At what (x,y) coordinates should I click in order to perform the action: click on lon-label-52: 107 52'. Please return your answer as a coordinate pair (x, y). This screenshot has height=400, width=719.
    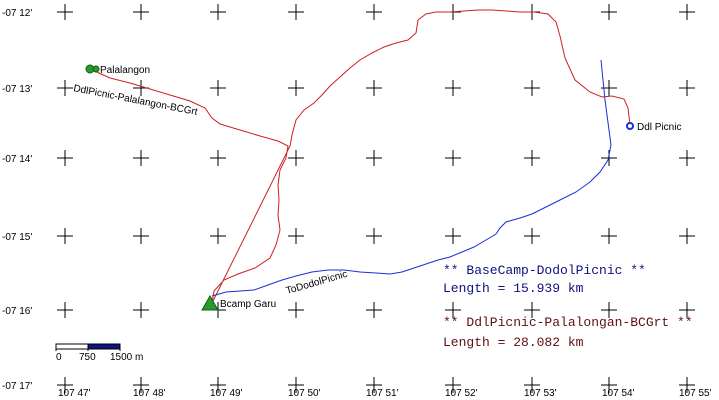
    Looking at the image, I should click on (461, 393).